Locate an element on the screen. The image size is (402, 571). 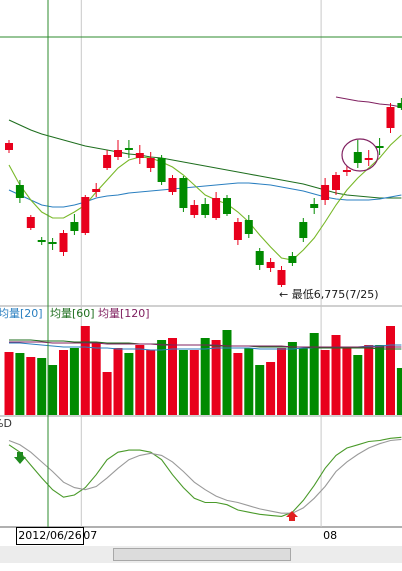
x-tick-label: 08 is located at coordinates (330, 535).